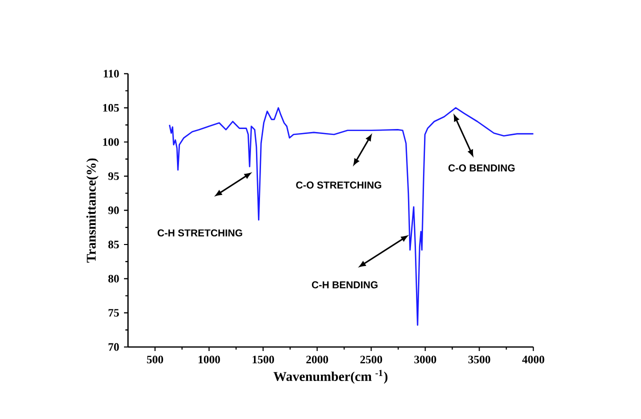  I want to click on x-tick-label: 3000, so click(425, 360).